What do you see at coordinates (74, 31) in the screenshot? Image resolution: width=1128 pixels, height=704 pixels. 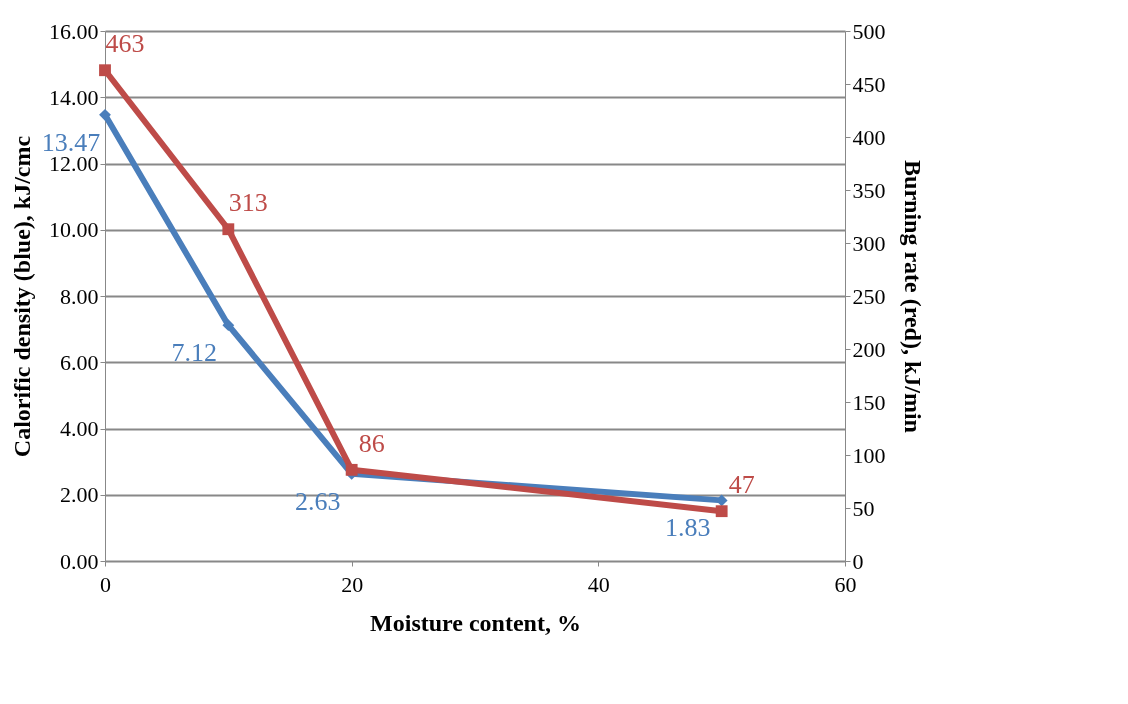 I see `y-tick-label: 16.00` at bounding box center [74, 31].